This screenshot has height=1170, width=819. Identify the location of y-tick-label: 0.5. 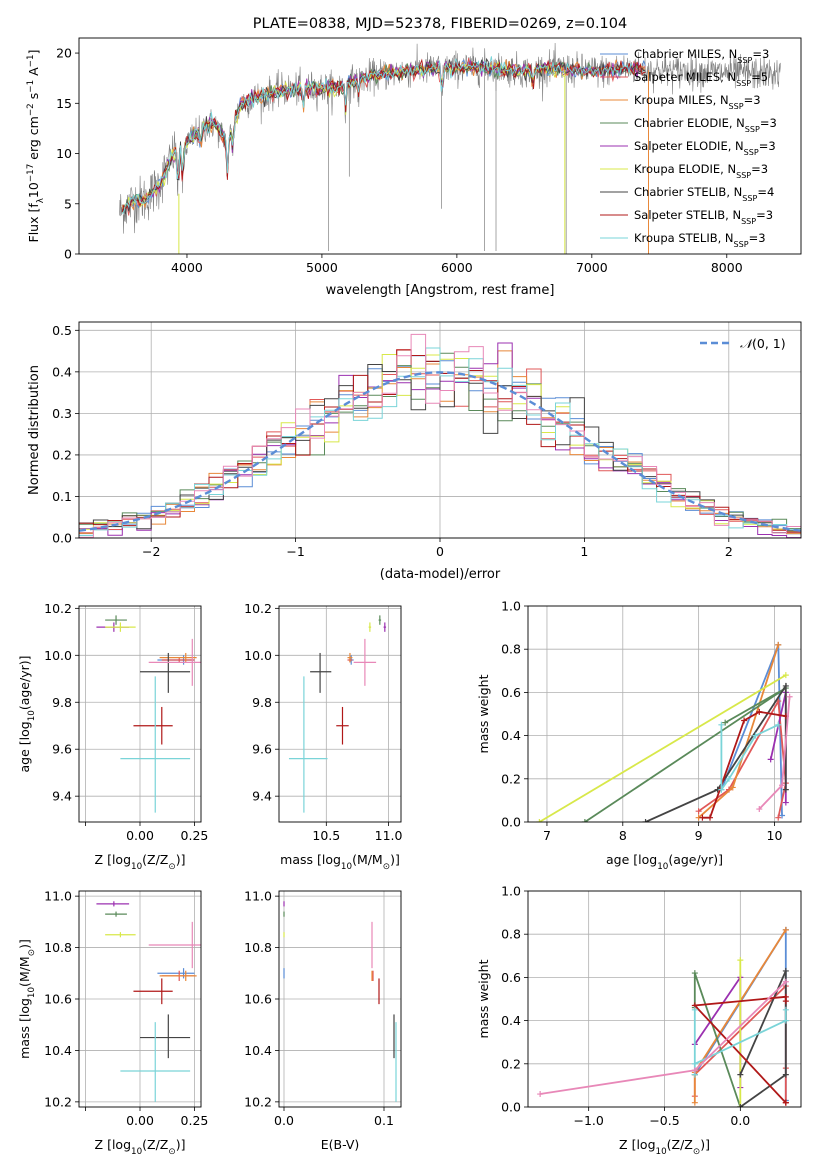
(62, 330).